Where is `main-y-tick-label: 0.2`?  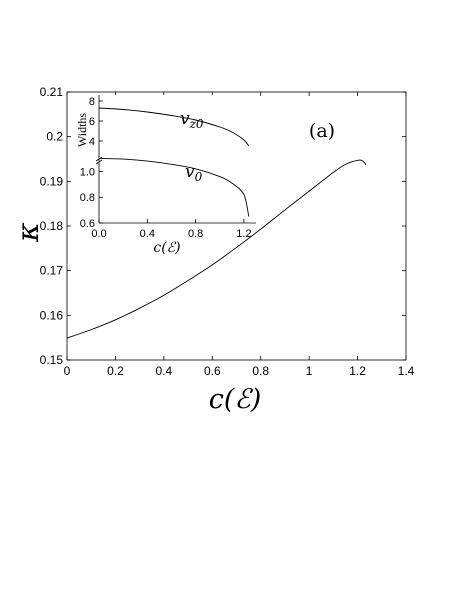
main-y-tick-label: 0.2 is located at coordinates (54, 137).